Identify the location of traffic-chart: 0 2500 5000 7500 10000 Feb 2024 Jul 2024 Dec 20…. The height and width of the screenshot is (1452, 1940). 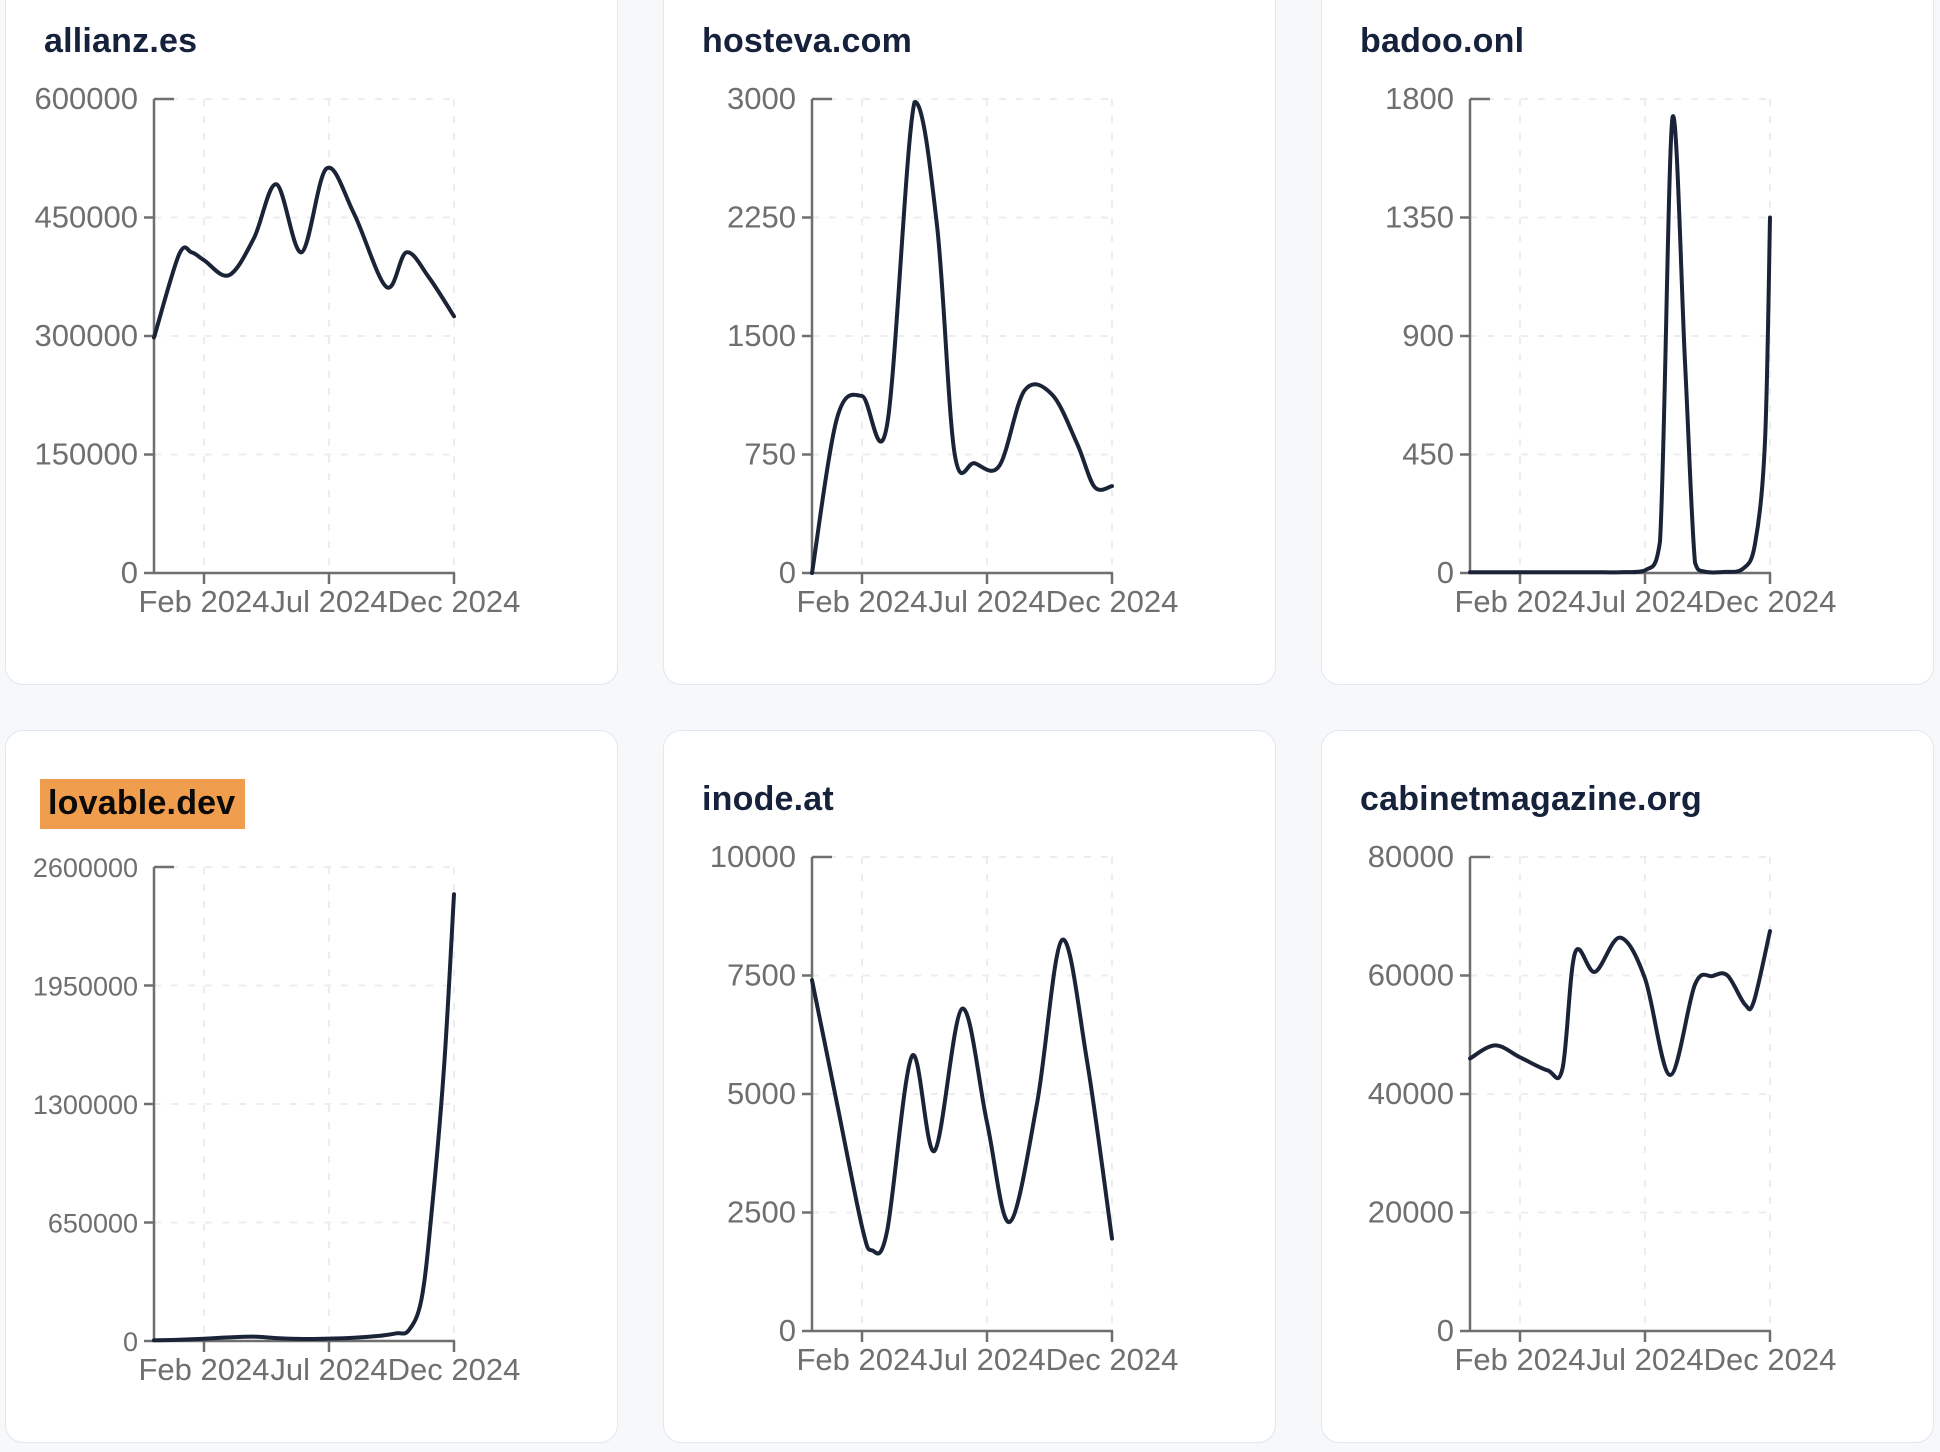
(969, 1105).